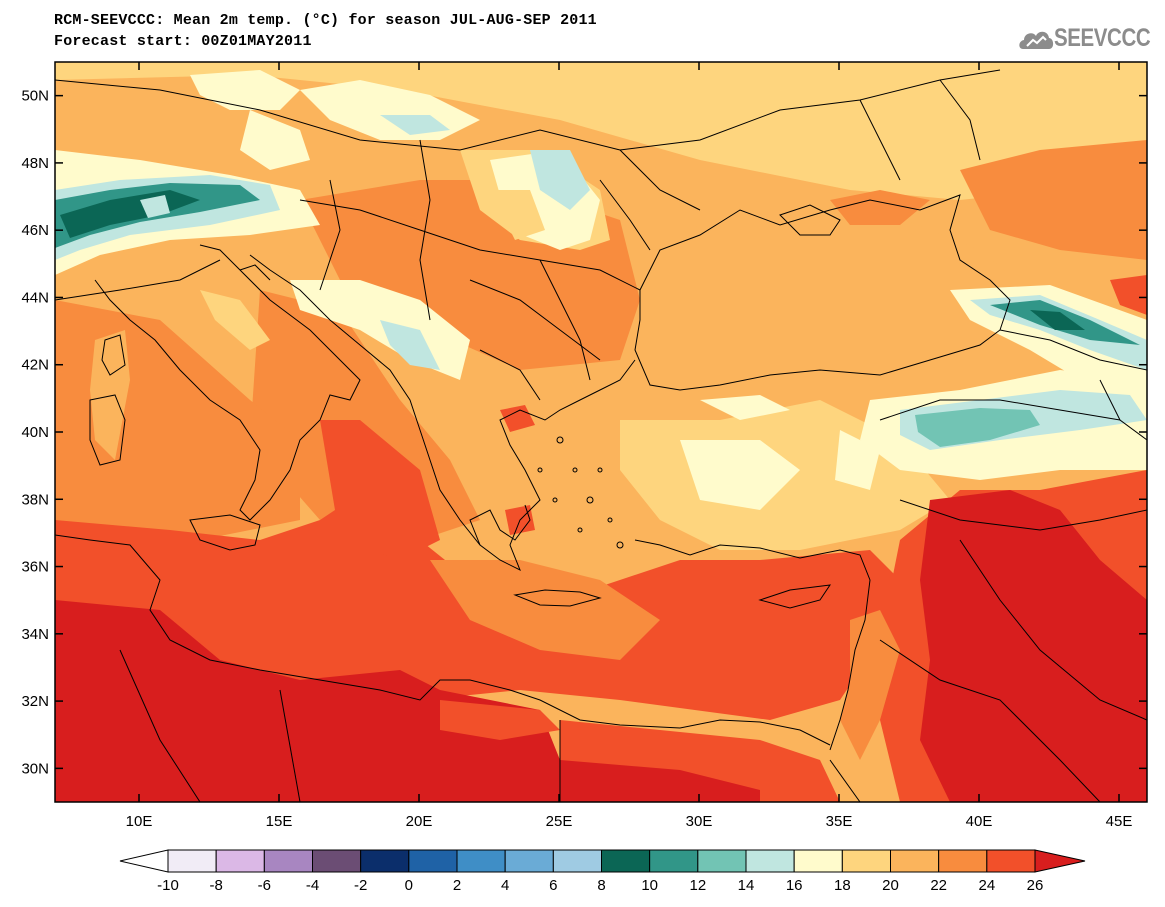  What do you see at coordinates (746, 885) in the screenshot?
I see `colorbar-label: 14` at bounding box center [746, 885].